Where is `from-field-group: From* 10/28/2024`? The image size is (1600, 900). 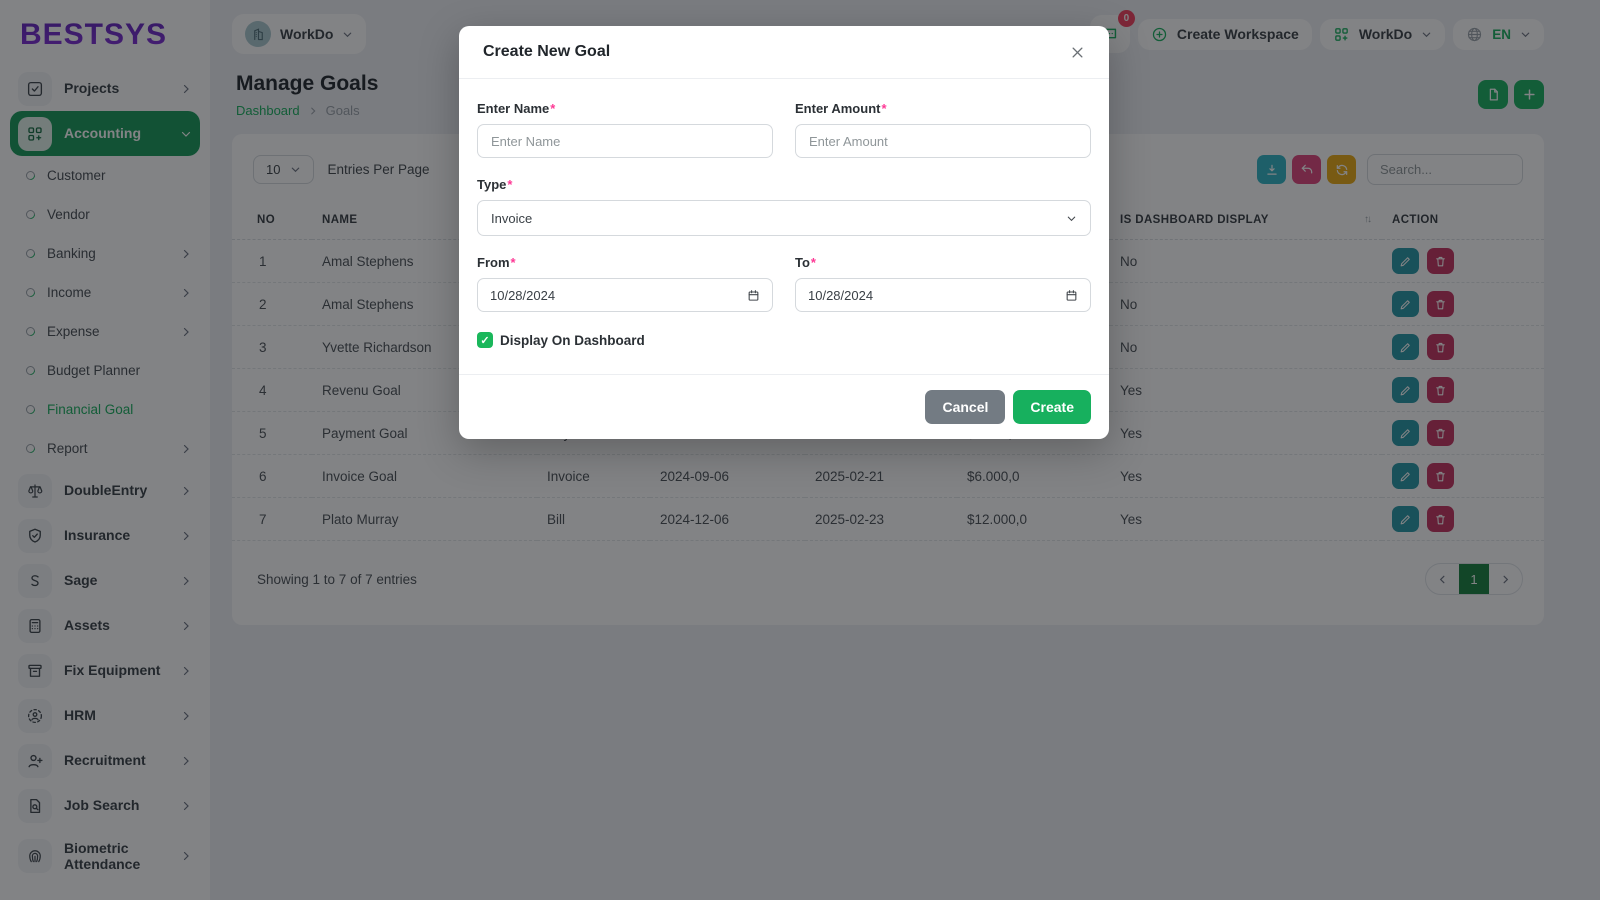 from-field-group: From* 10/28/2024 is located at coordinates (625, 283).